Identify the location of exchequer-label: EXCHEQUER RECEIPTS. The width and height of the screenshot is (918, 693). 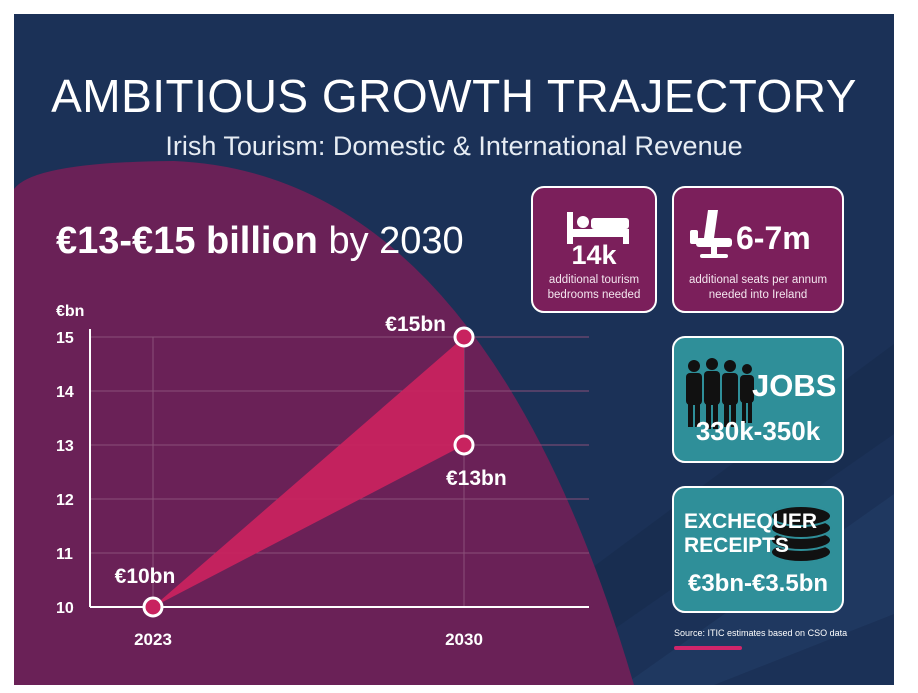
(750, 534).